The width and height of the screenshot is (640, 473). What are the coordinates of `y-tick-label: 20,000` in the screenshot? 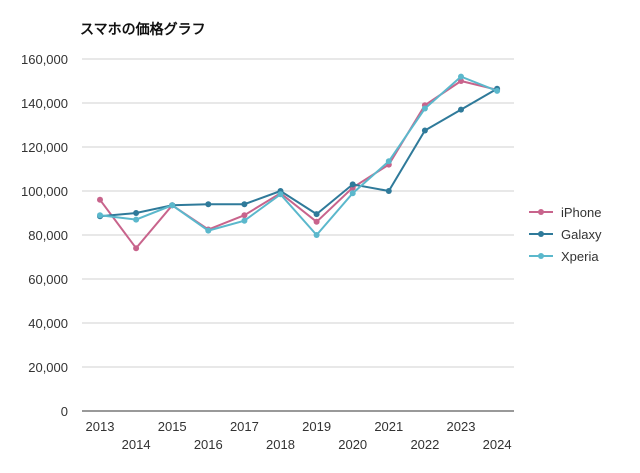 It's located at (48, 367).